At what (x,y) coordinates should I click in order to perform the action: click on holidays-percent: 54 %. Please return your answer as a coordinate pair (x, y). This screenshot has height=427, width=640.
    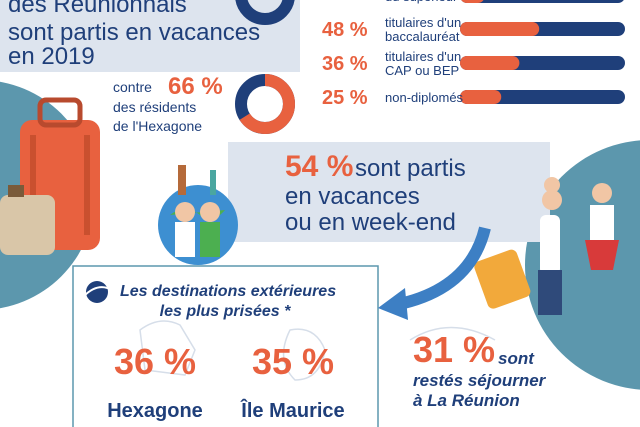
    Looking at the image, I should click on (319, 166).